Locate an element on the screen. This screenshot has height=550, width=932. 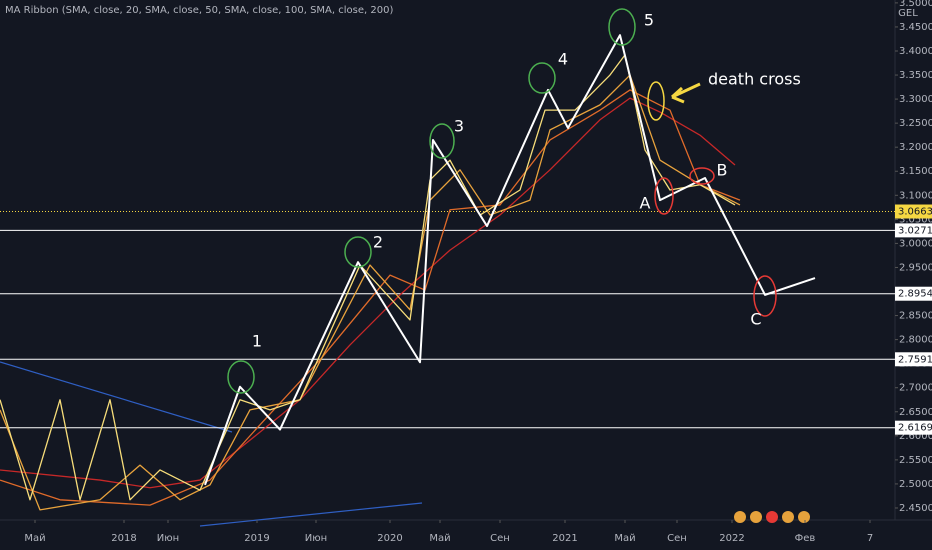
y-tick-label: 3.1500 is located at coordinates (915, 171).